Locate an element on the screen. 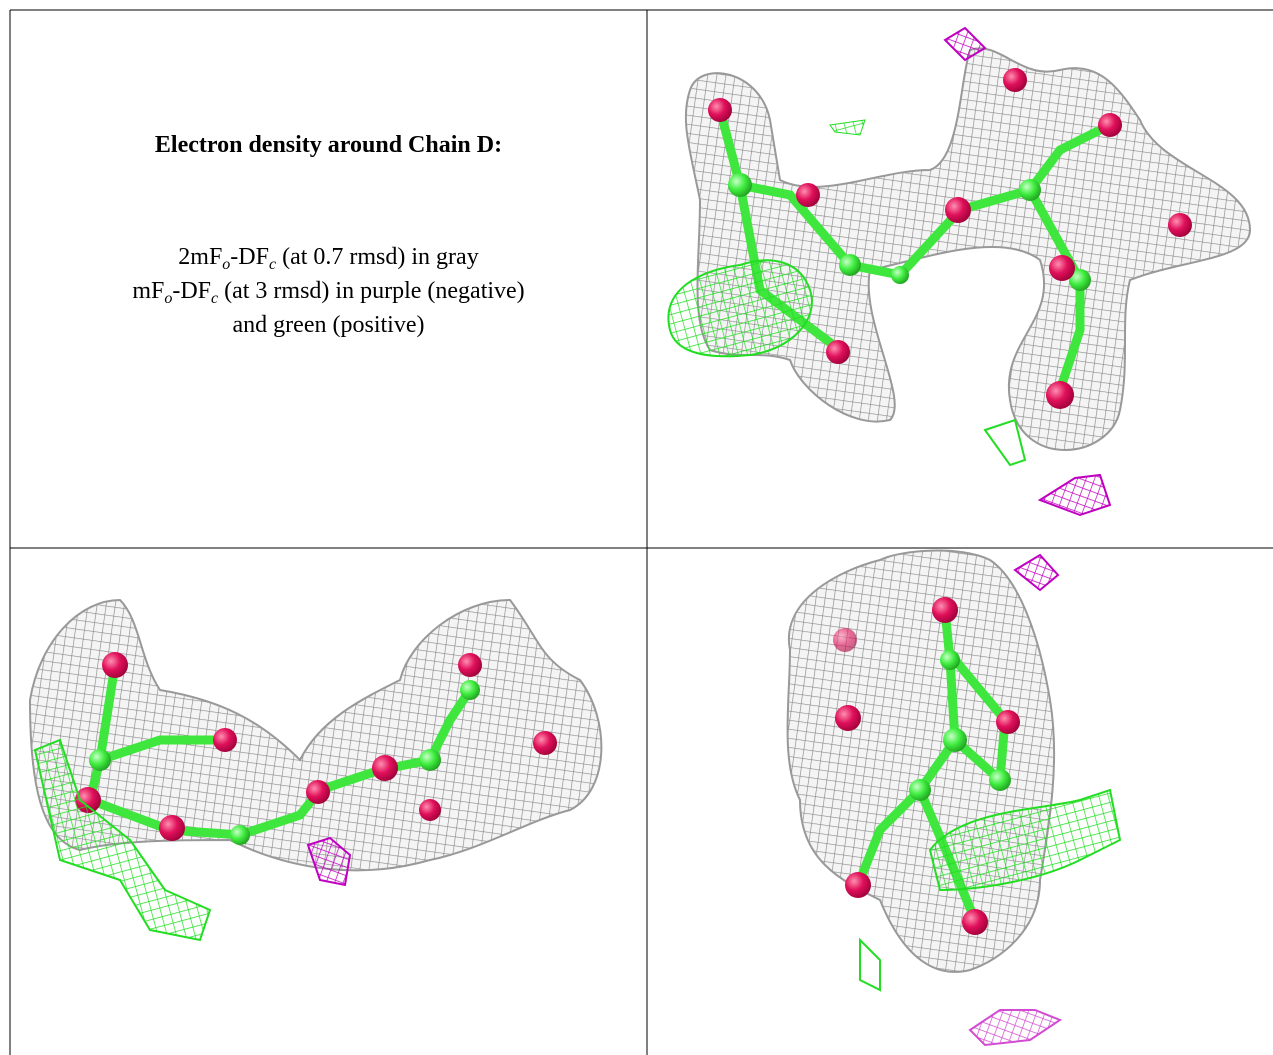  caption-line: 2mFo-DFc (at 0.7 rmsd) in gray is located at coordinates (328, 257).